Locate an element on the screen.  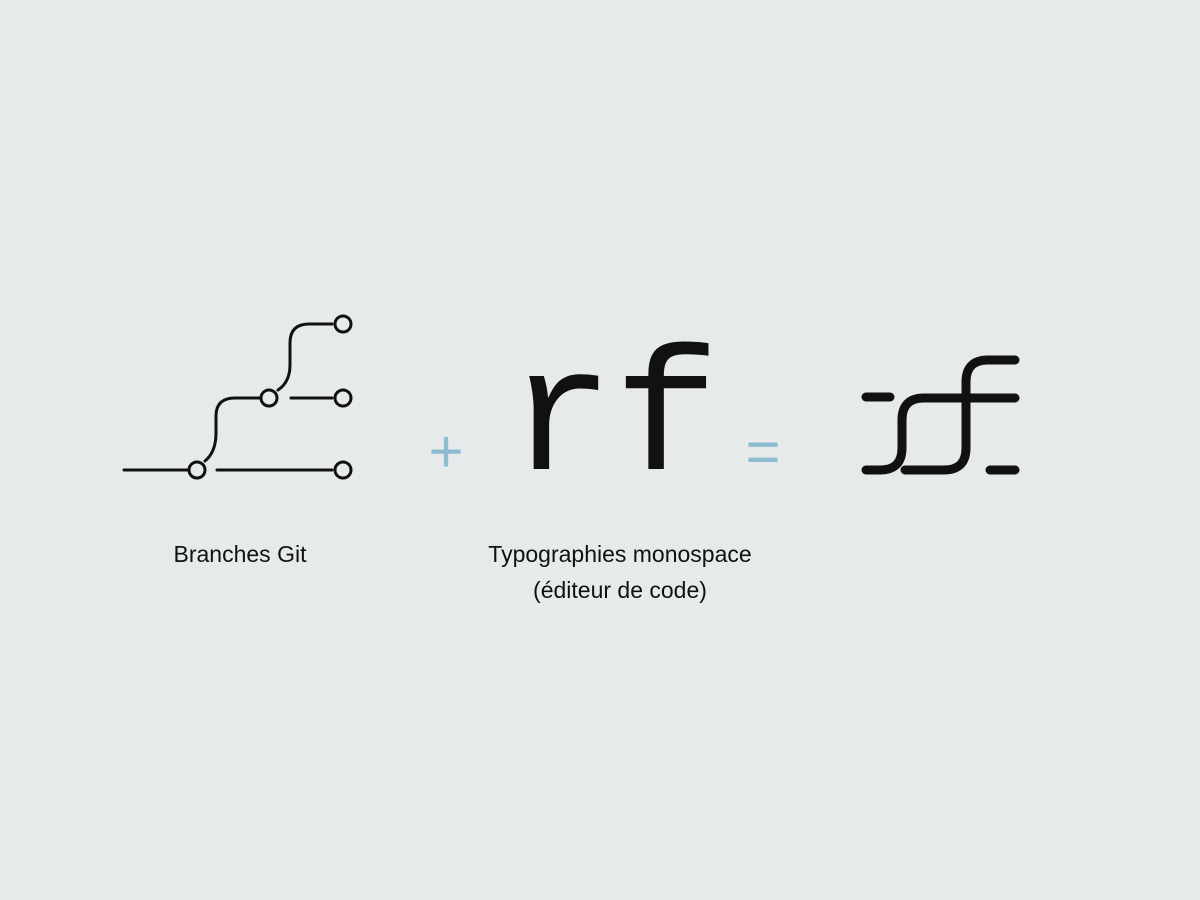
commit-node-level2-end is located at coordinates (343, 324).